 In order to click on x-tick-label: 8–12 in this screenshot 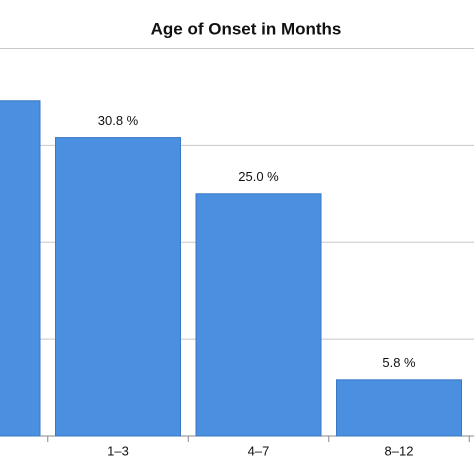, I will do `click(399, 450)`.